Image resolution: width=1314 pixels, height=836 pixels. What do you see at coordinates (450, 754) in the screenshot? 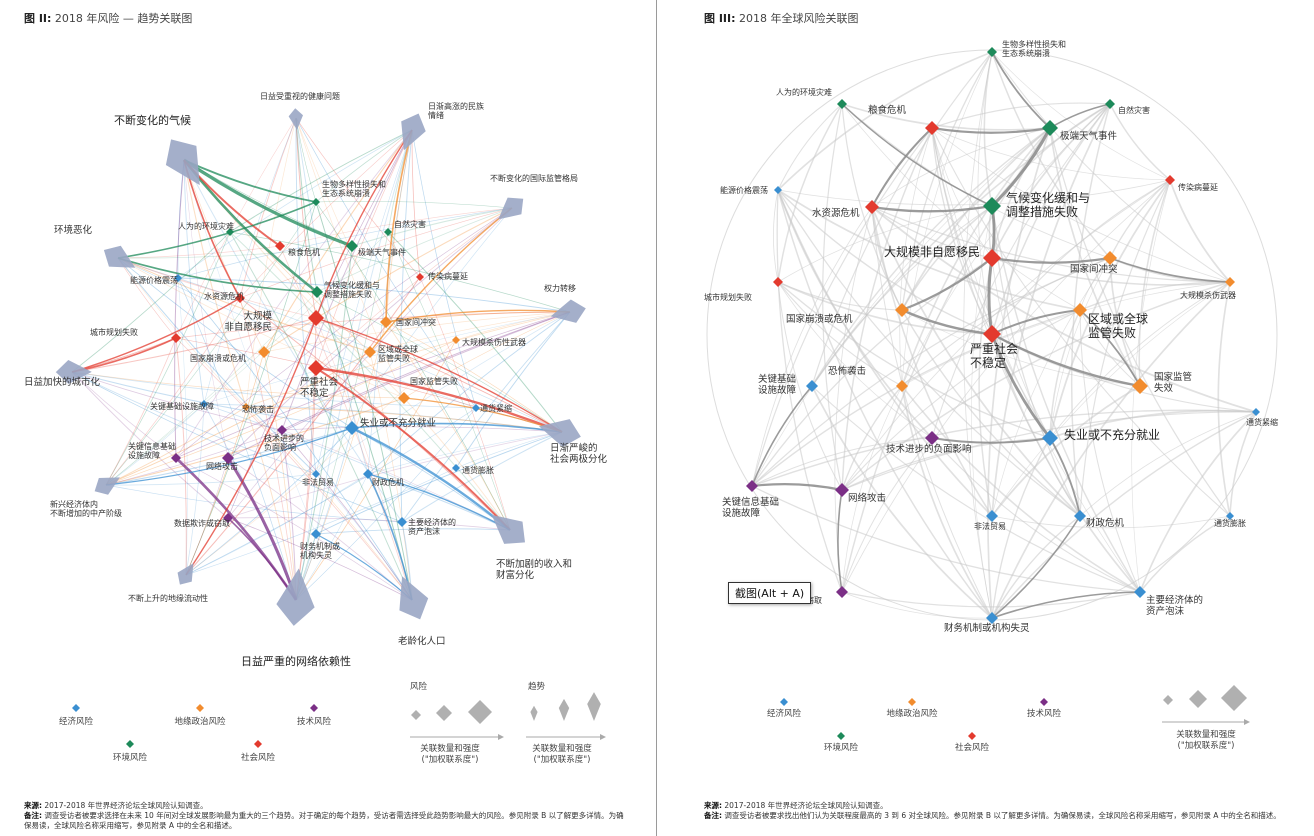
I see `legend-risk_caption: 关联数量和强度 ("加权联系度")` at bounding box center [450, 754].